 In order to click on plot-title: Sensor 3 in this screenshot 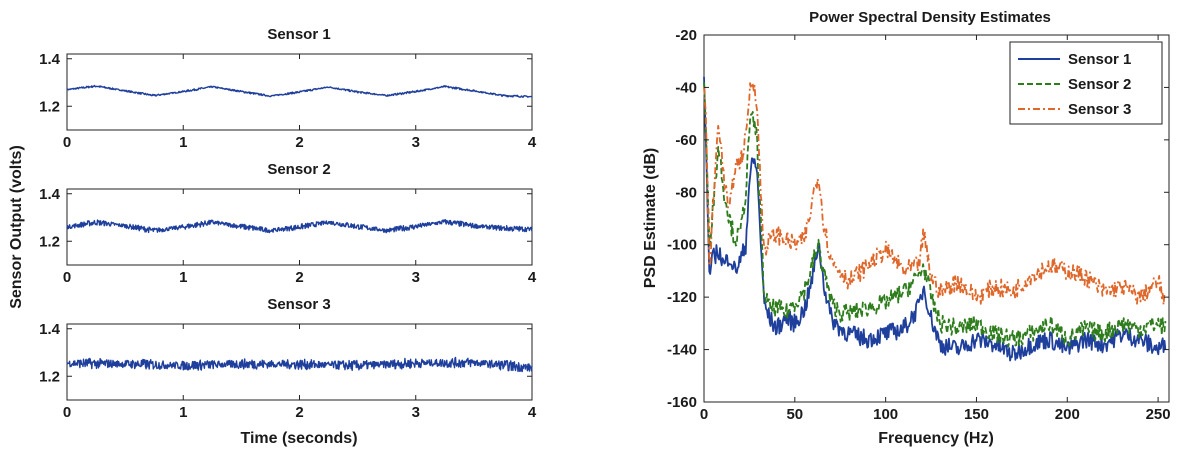, I will do `click(298, 304)`.